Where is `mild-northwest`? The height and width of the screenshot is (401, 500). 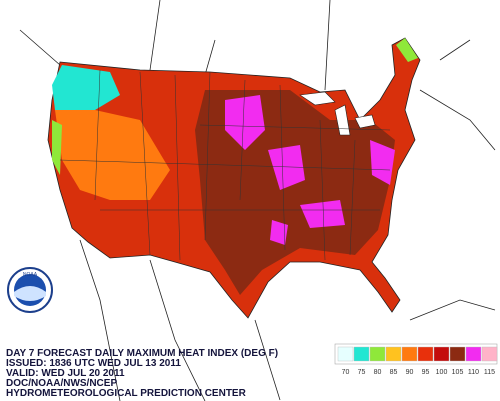 mild-northwest is located at coordinates (112, 155).